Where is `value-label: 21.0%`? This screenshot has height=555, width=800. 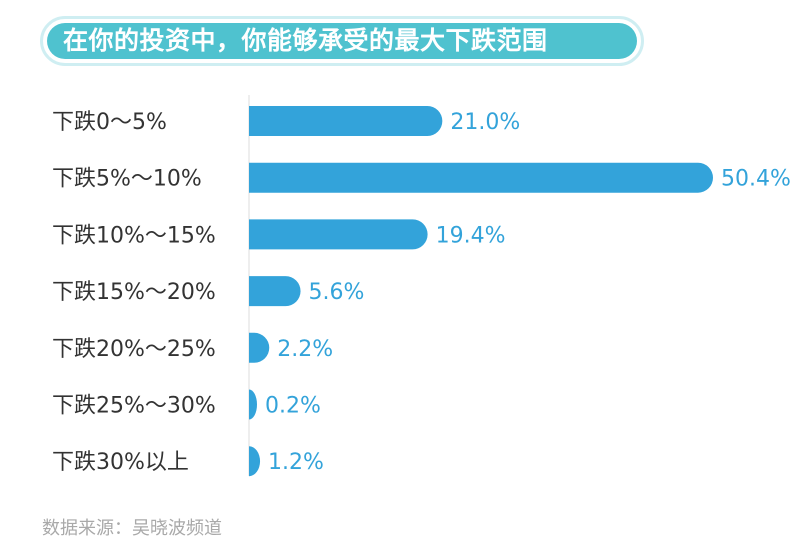 value-label: 21.0% is located at coordinates (485, 122).